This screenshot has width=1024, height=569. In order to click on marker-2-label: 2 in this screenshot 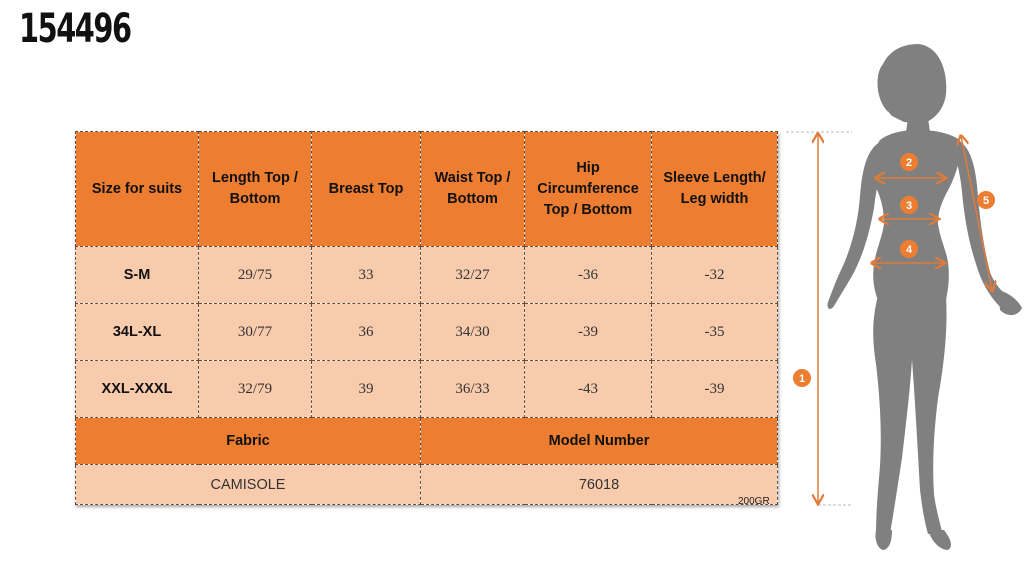, I will do `click(909, 163)`.